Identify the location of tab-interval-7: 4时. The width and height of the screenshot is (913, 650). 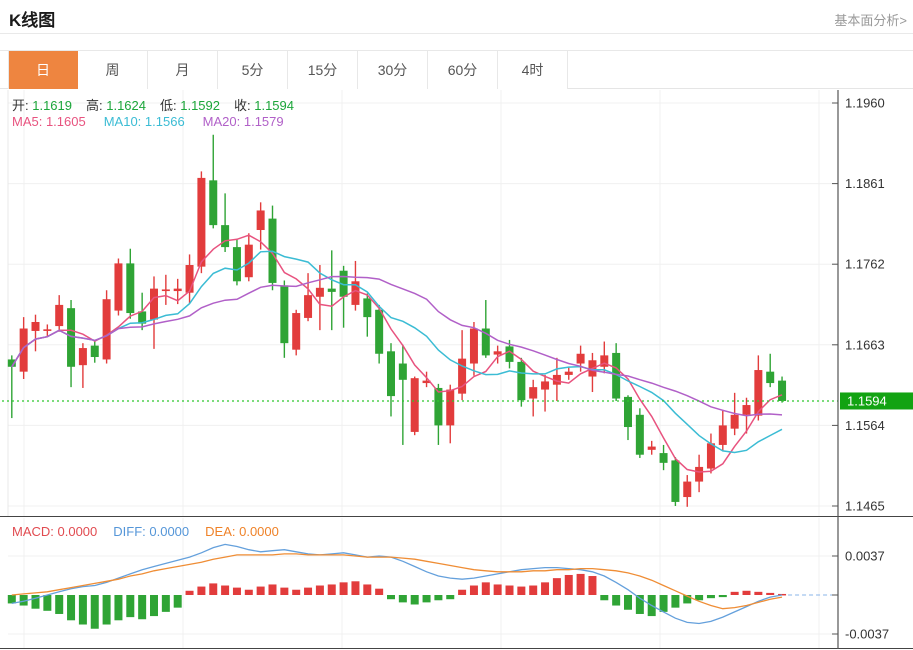
(533, 70).